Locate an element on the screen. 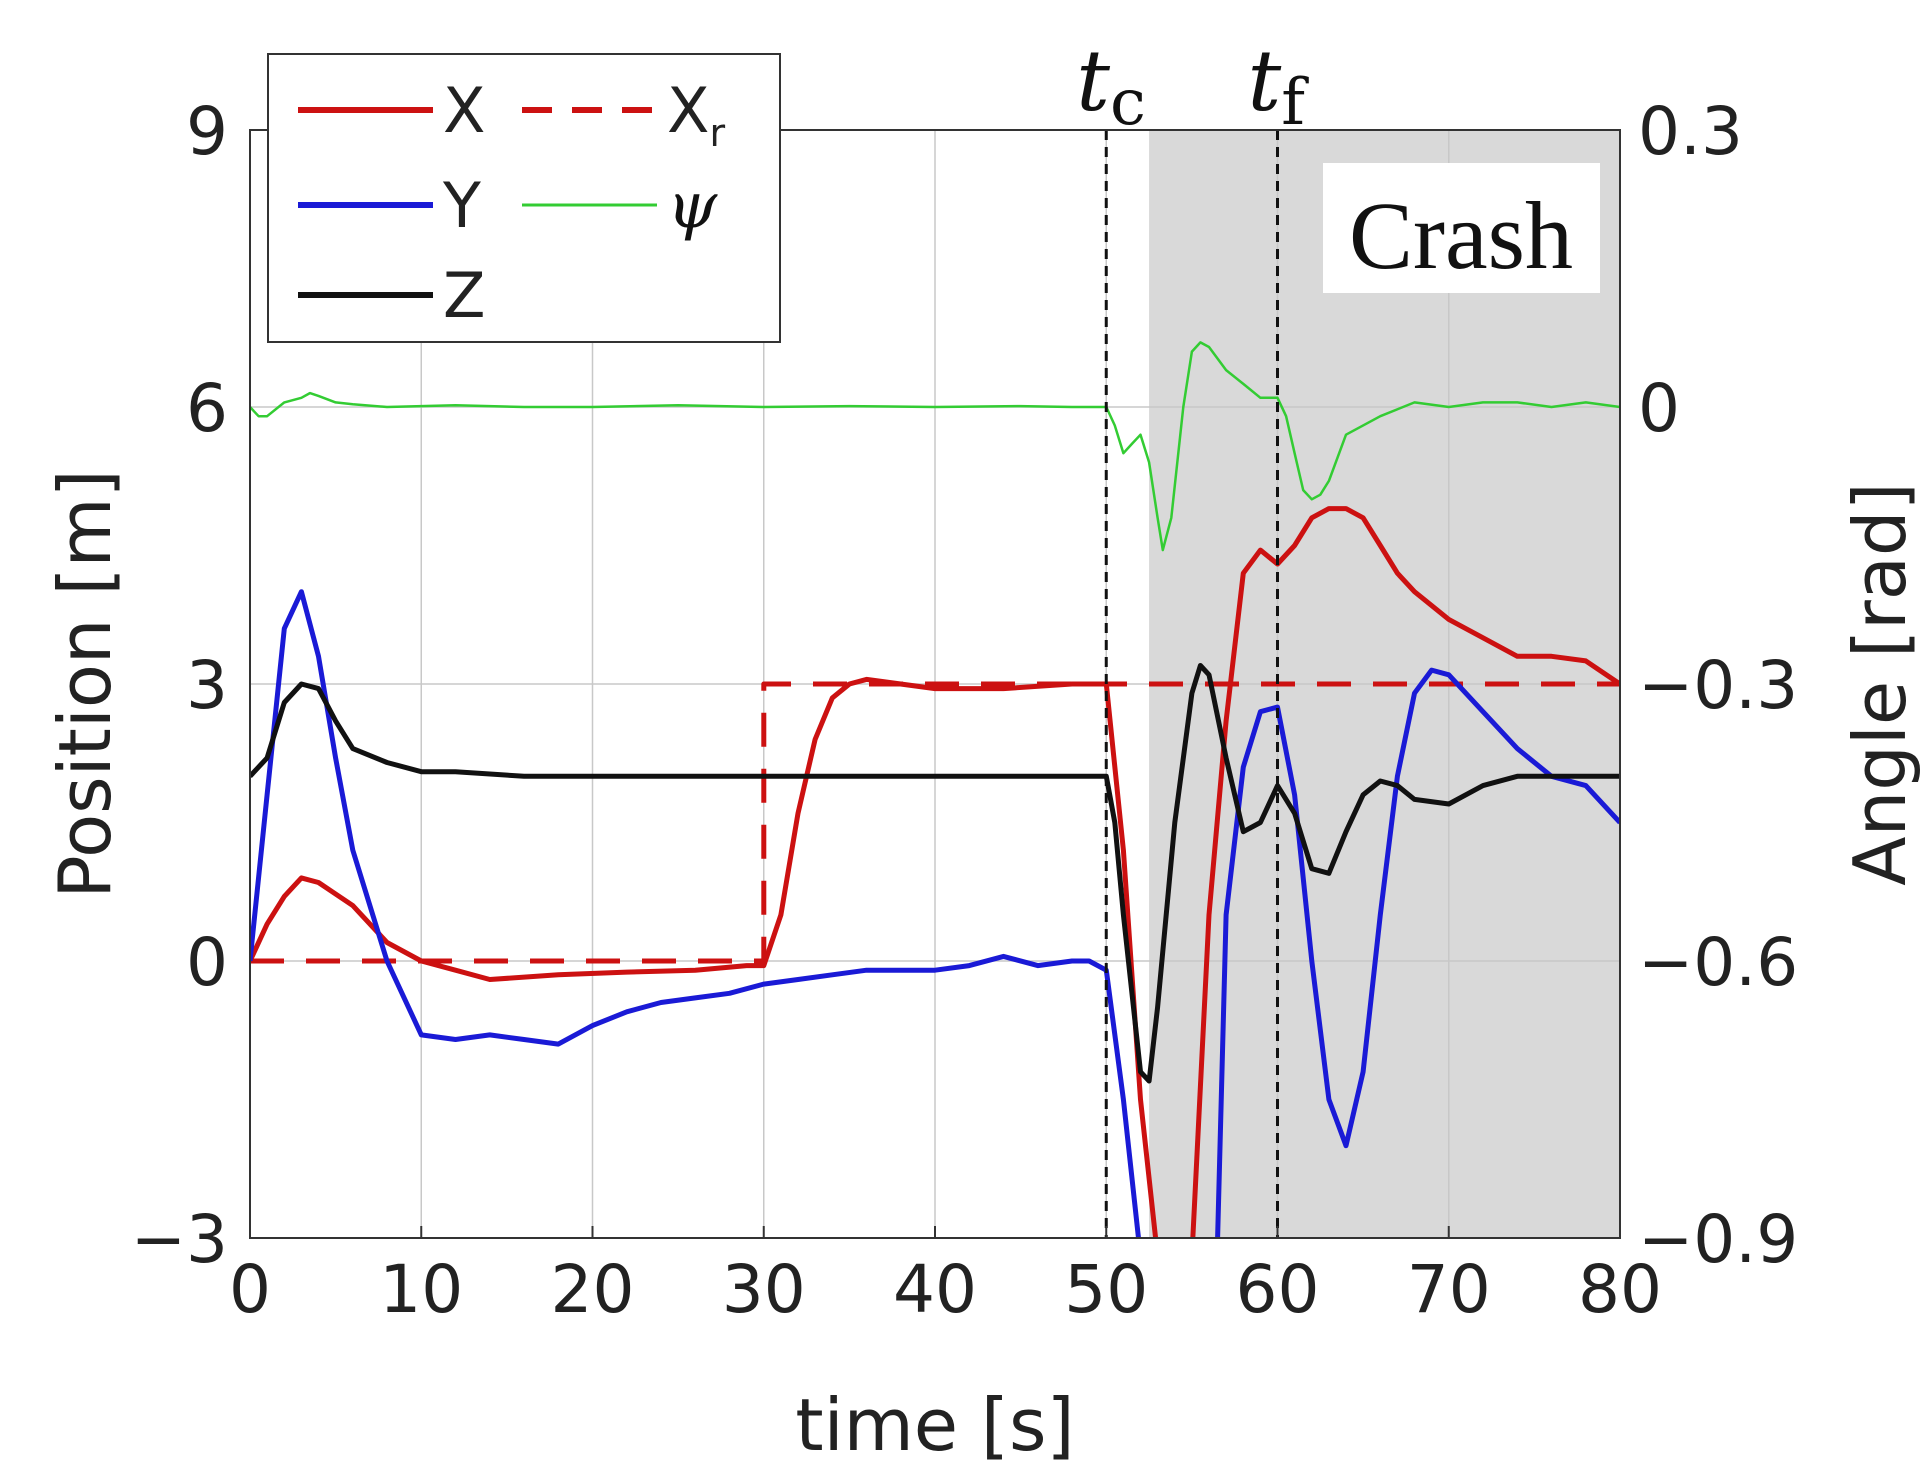  y-tick-label-left: 9 is located at coordinates (207, 131).